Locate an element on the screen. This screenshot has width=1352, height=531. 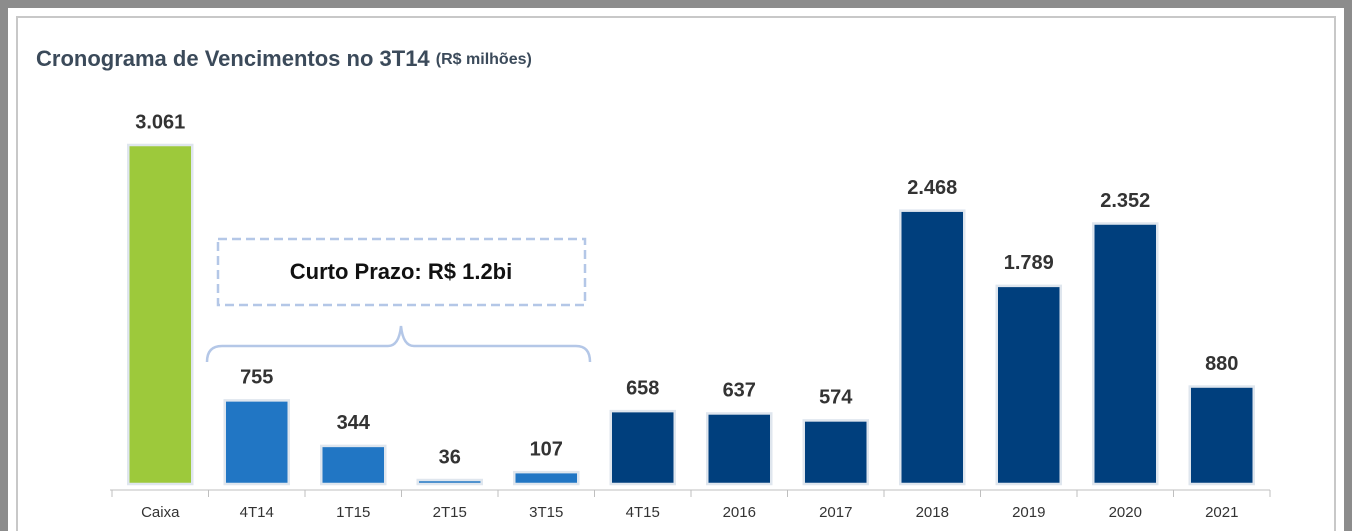
frame-top is located at coordinates (676, 4).